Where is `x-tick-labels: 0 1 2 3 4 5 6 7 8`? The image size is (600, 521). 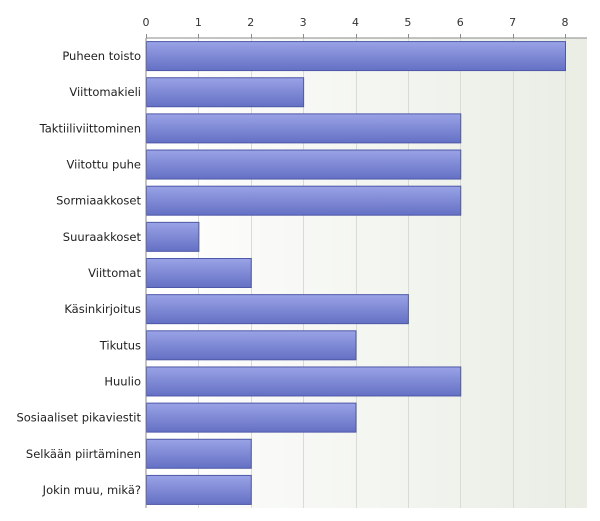 x-tick-labels: 0 1 2 3 4 5 6 7 8 is located at coordinates (356, 27).